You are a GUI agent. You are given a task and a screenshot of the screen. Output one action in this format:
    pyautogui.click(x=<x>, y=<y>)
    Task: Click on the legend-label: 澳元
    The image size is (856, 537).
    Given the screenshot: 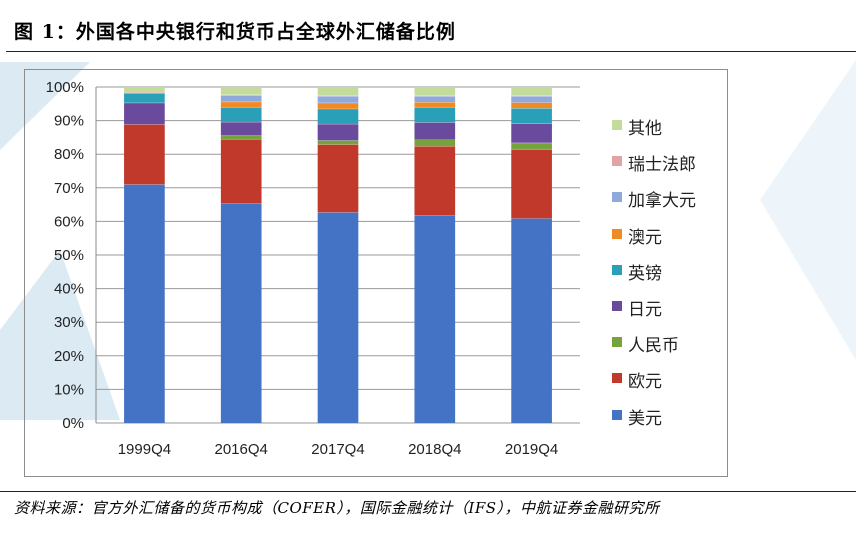 What is the action you would take?
    pyautogui.click(x=645, y=237)
    